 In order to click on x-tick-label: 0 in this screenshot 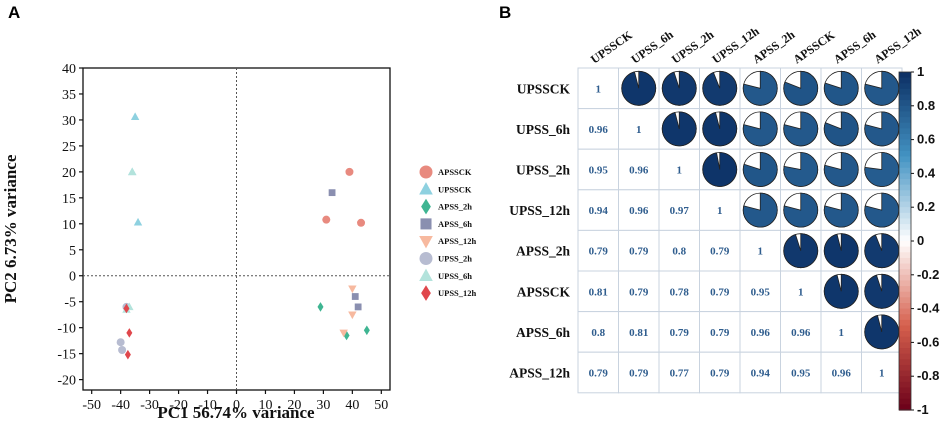, I will do `click(236, 405)`.